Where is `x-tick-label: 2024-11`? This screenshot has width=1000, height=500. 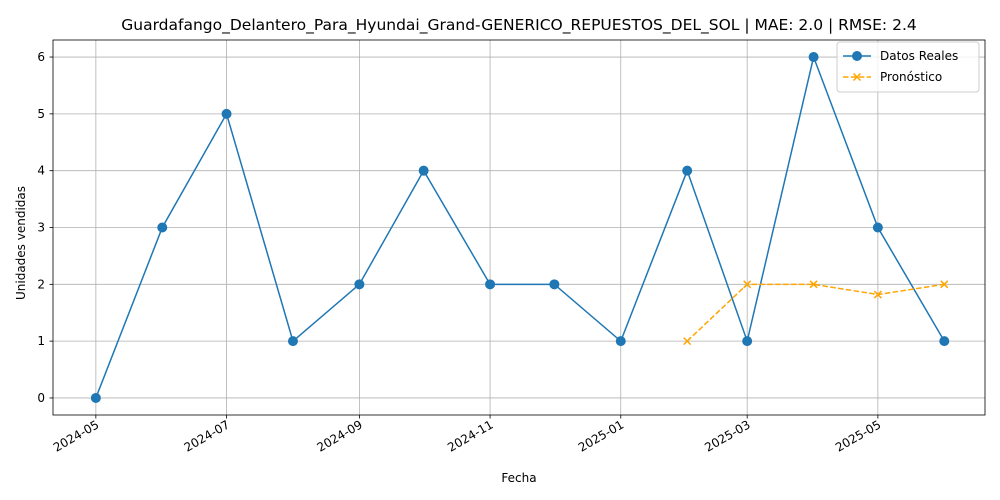
x-tick-label: 2024-11 is located at coordinates (470, 435).